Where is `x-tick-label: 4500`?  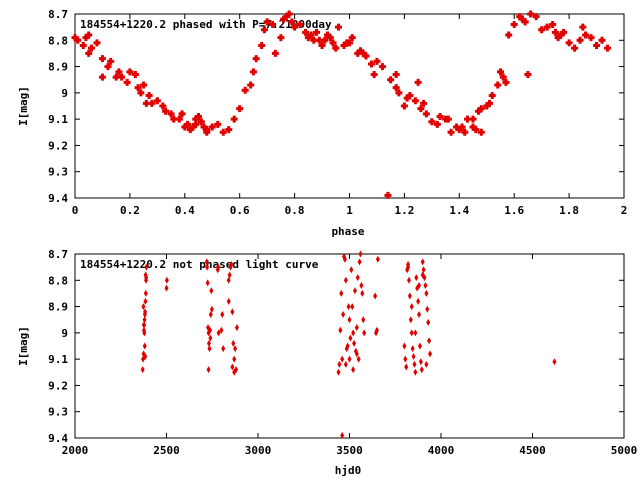 x-tick-label: 4500 is located at coordinates (532, 450).